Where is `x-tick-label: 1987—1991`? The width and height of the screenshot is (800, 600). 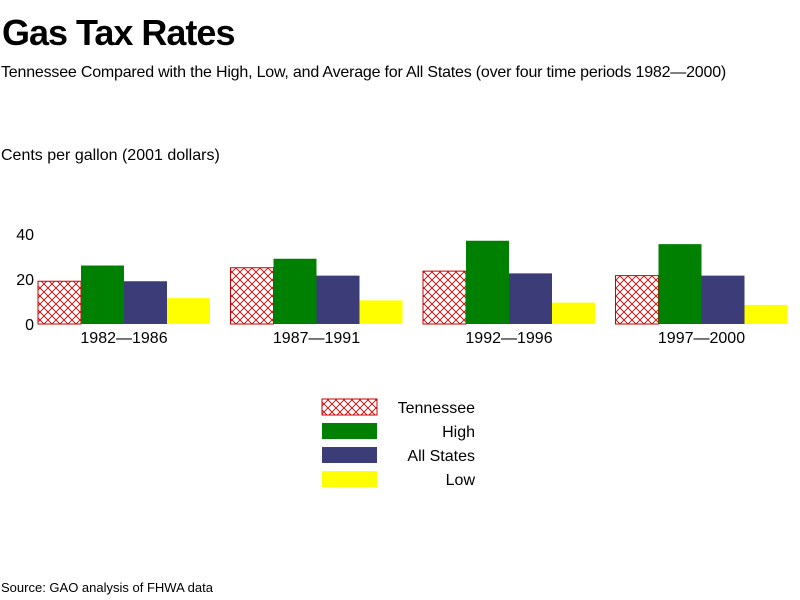 x-tick-label: 1987—1991 is located at coordinates (316, 338).